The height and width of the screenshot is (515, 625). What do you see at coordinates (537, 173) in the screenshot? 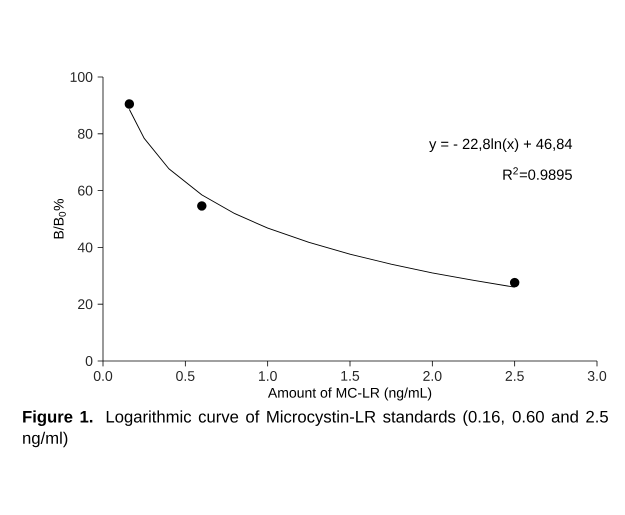
I see `annotation: R$^{2}$=0.9895` at bounding box center [537, 173].